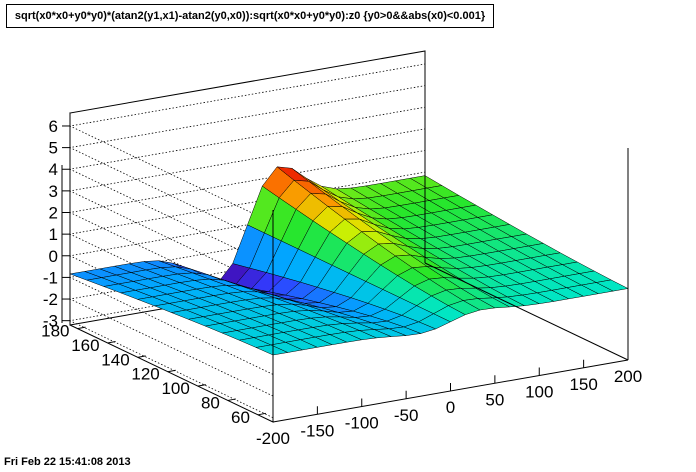 Image resolution: width=696 pixels, height=472 pixels. I want to click on z-tick-label: -2, so click(50, 299).